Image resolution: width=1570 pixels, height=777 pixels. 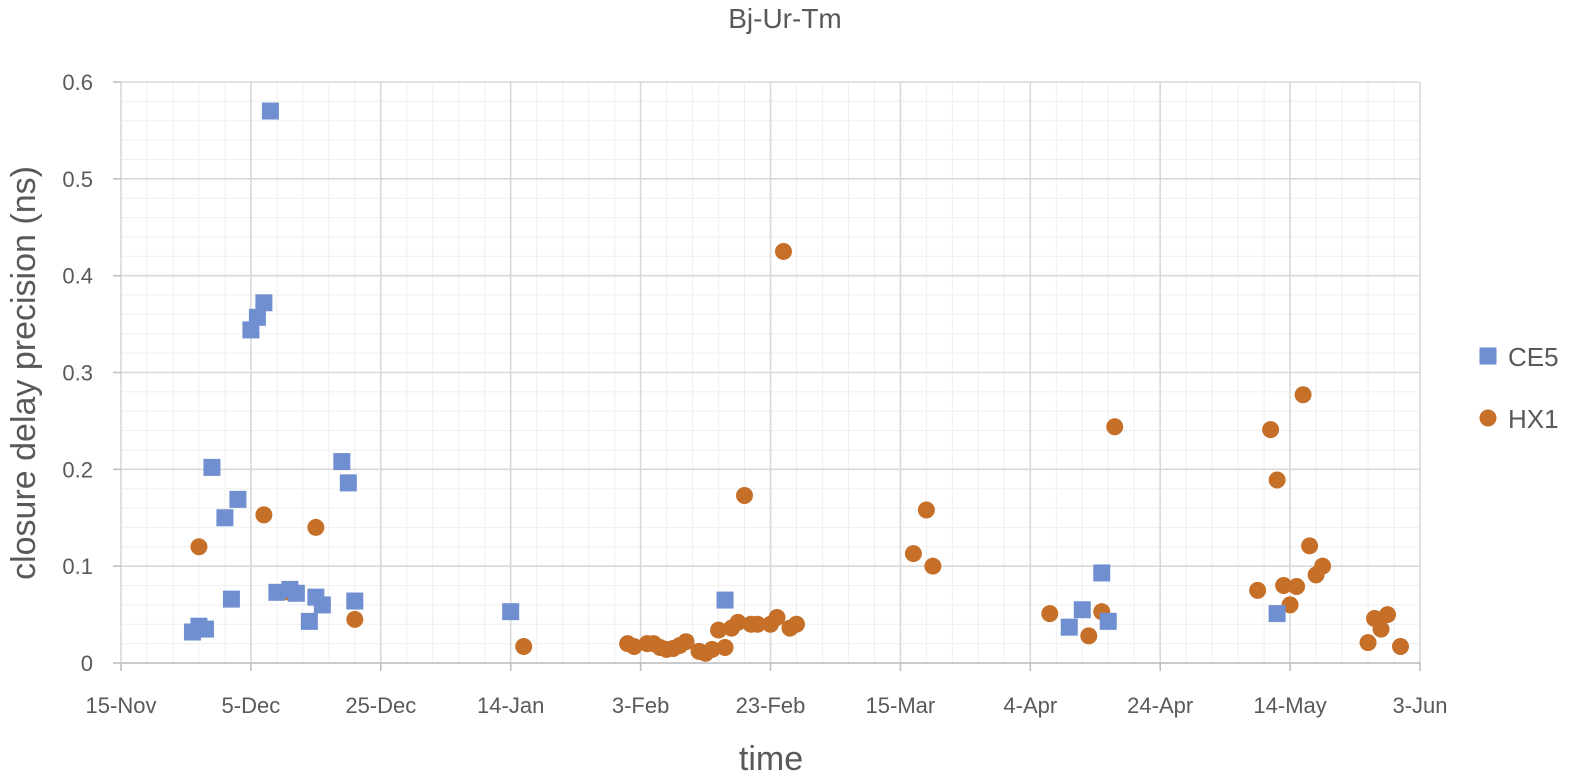 I want to click on y-tick-label: 0.2, so click(x=77, y=469).